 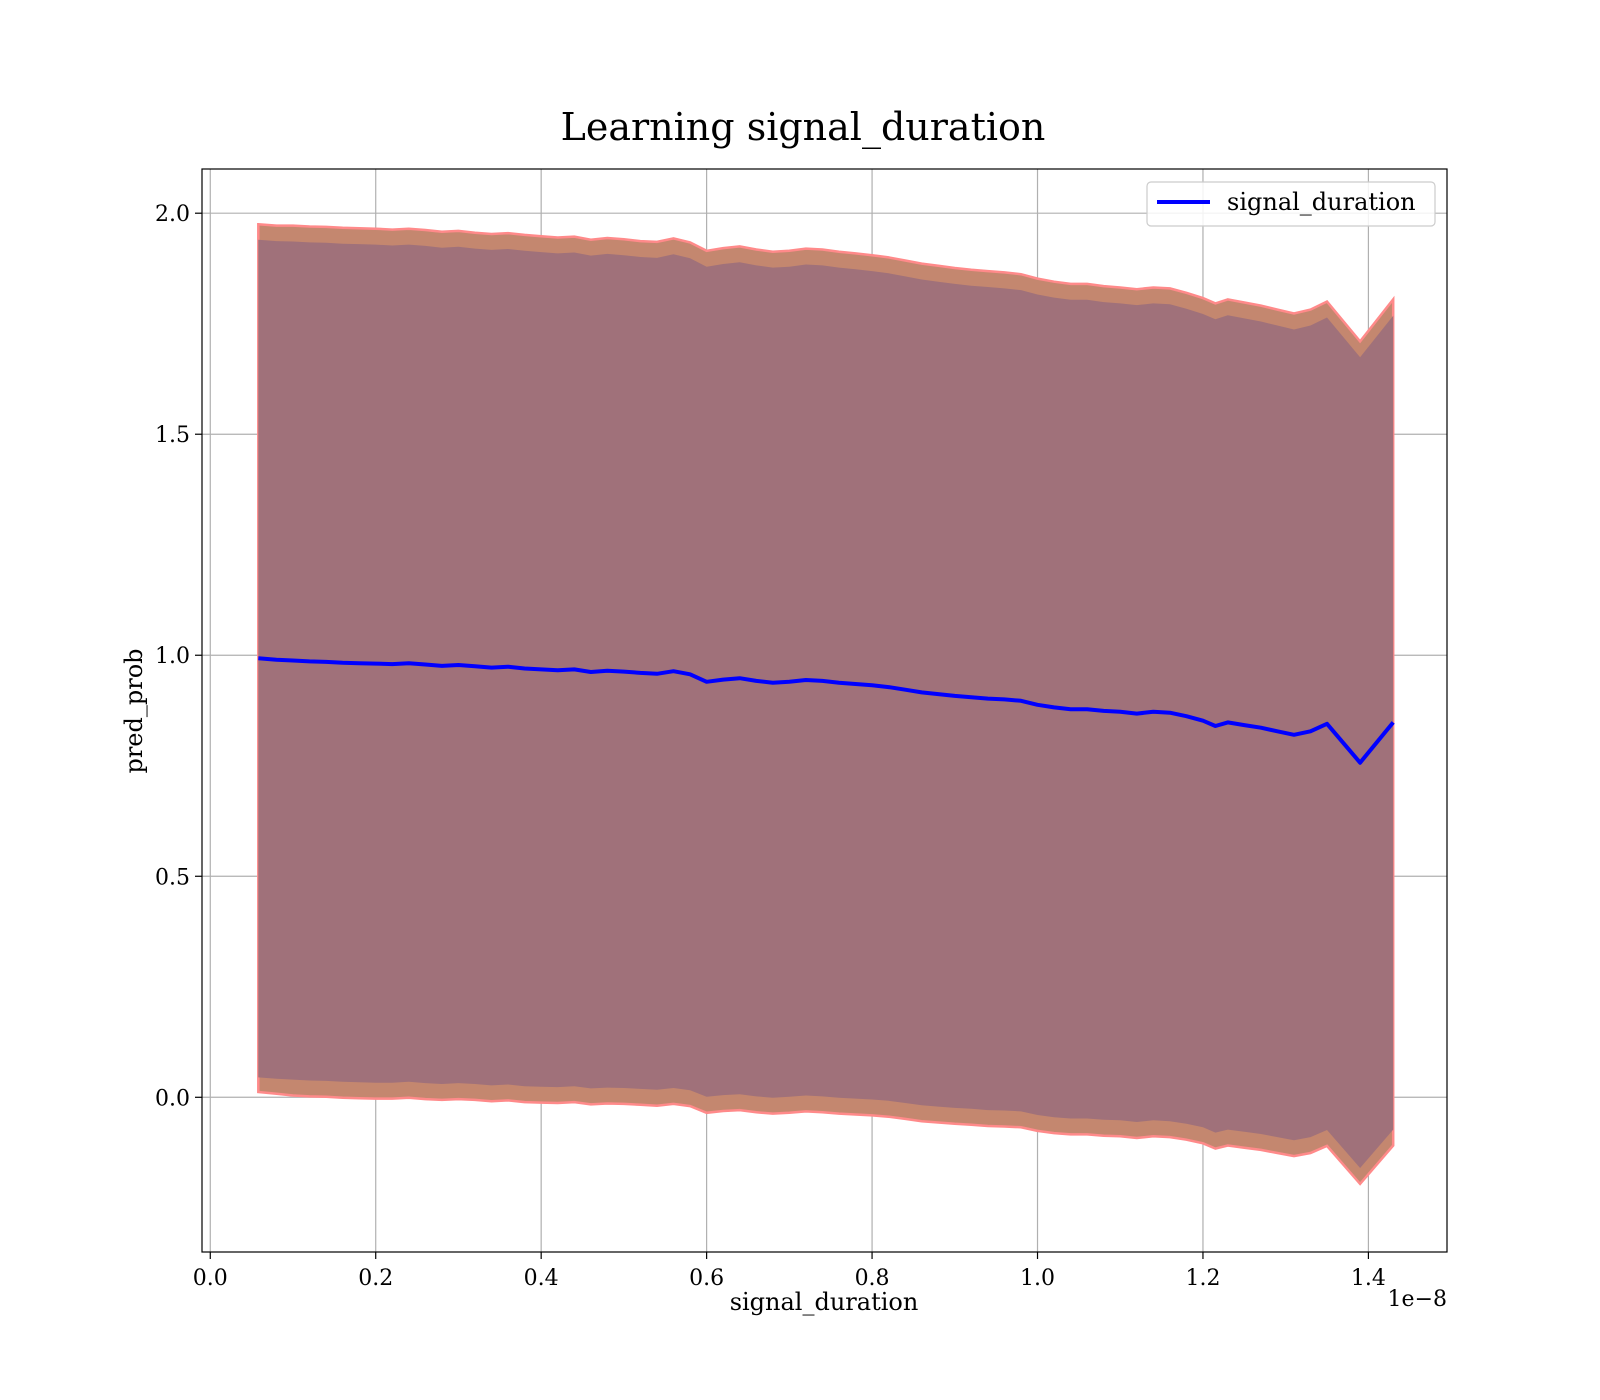 I want to click on x-tick-label-7: 1.4, so click(x=1368, y=1278).